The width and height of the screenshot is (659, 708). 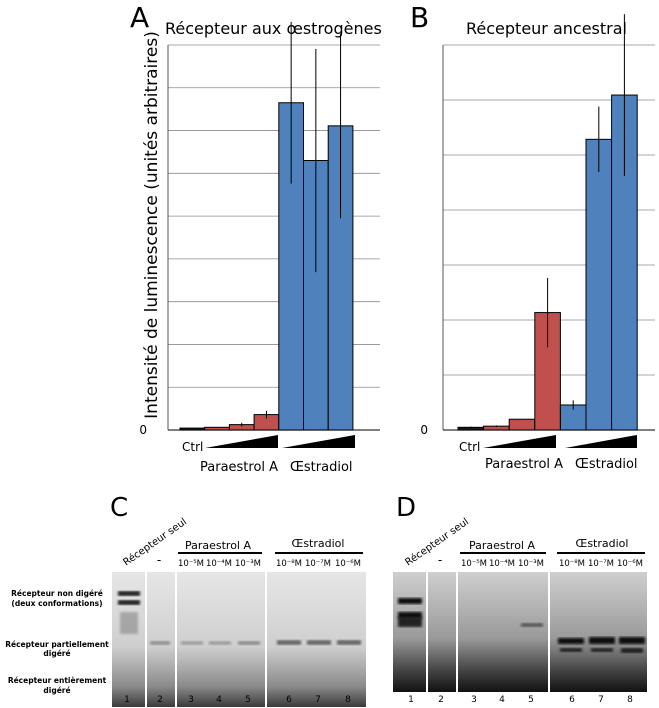 I want to click on row-label-partially-digested: Récepteur partiellement, so click(x=57, y=644).